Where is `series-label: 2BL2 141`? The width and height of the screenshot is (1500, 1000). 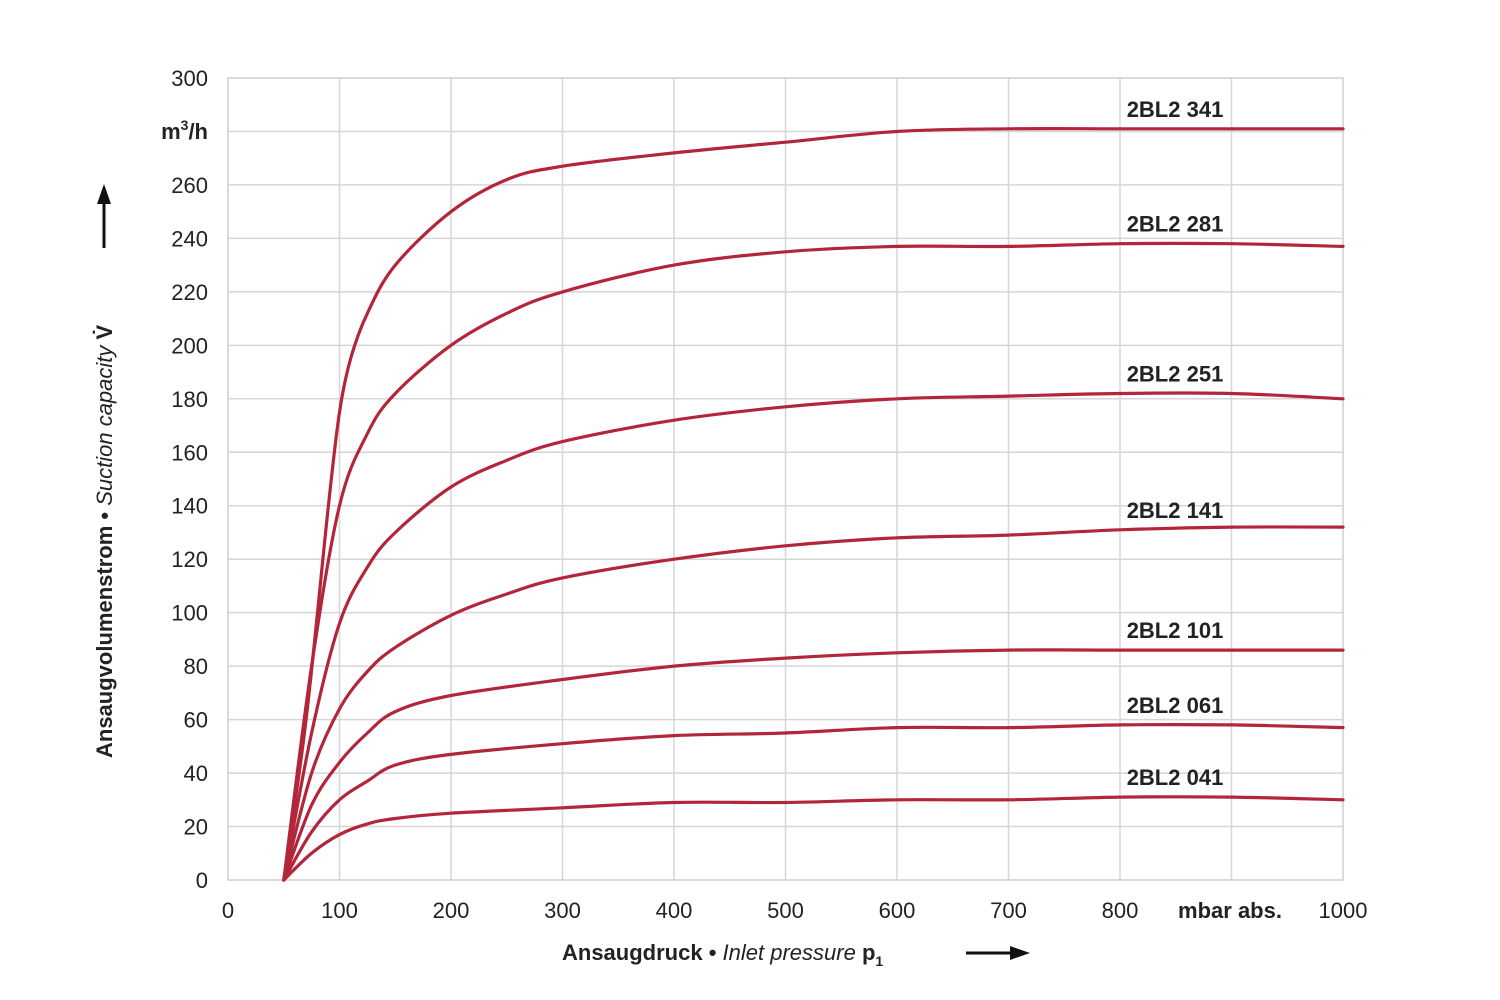 series-label: 2BL2 141 is located at coordinates (1175, 510).